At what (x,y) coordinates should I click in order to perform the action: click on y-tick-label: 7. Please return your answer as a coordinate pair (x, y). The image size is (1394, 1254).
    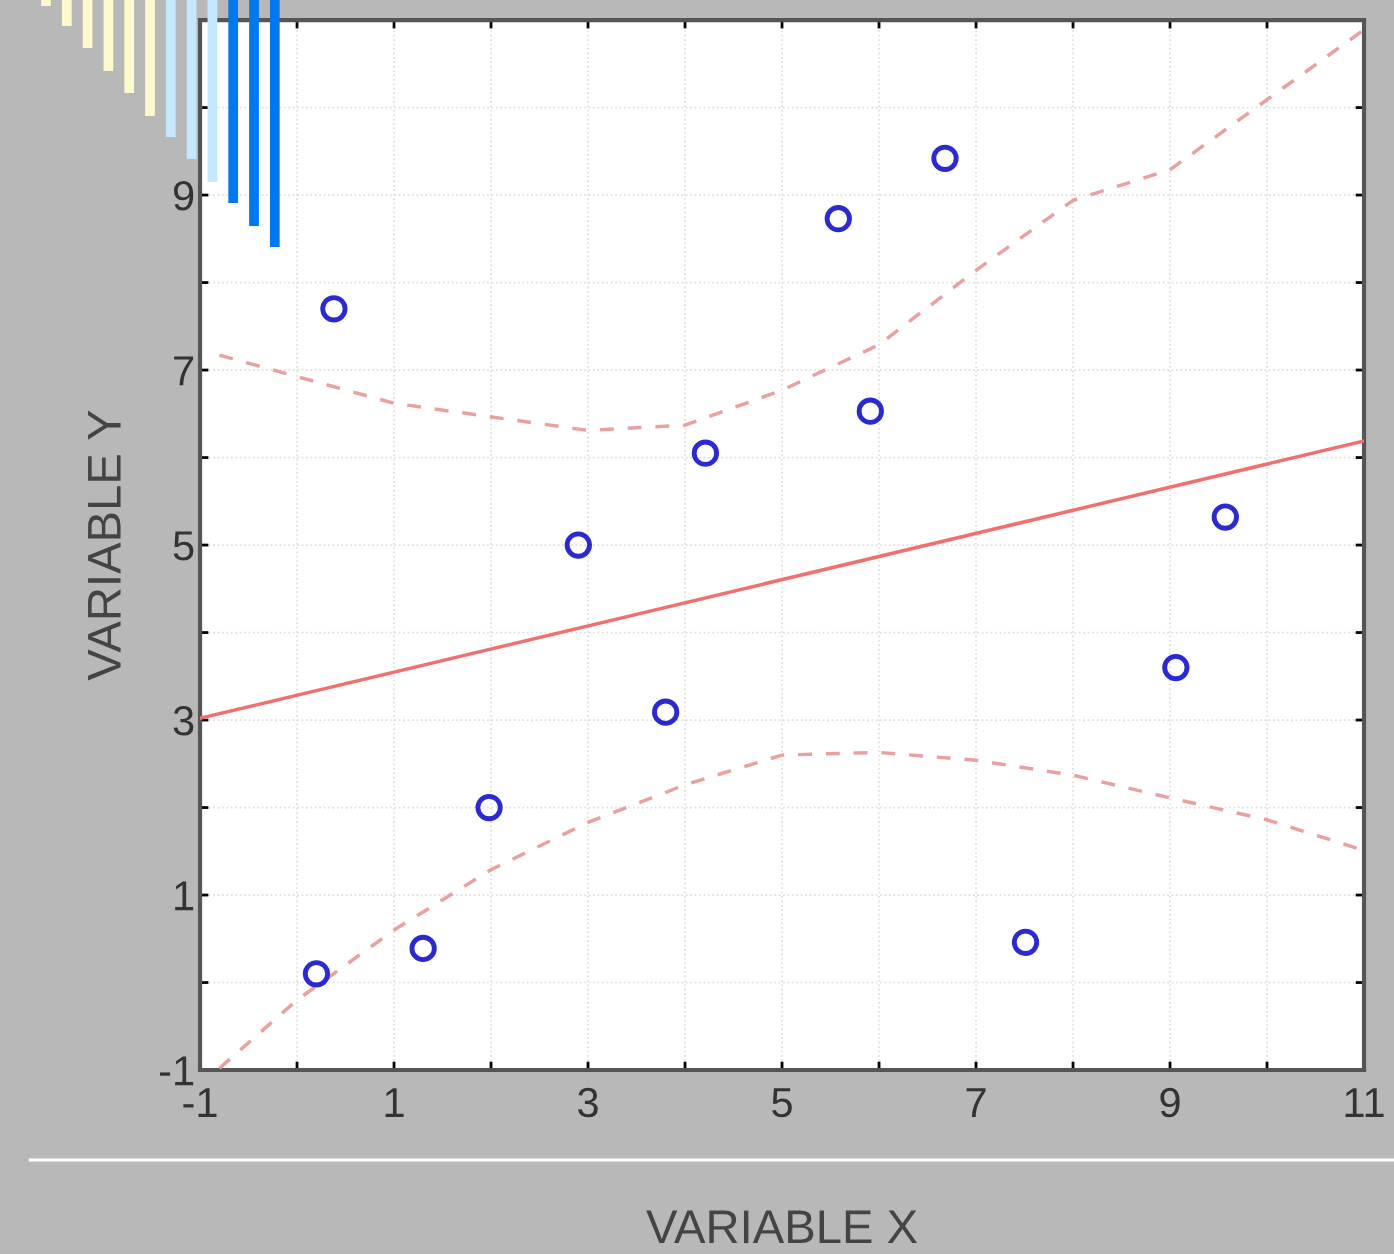
    Looking at the image, I should click on (184, 371).